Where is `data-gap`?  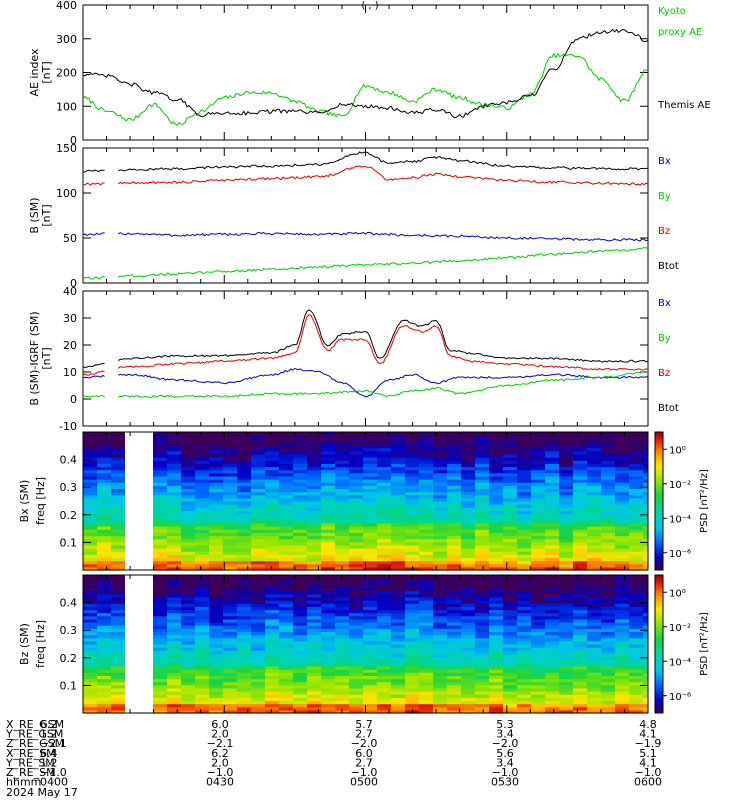 data-gap is located at coordinates (137, 501).